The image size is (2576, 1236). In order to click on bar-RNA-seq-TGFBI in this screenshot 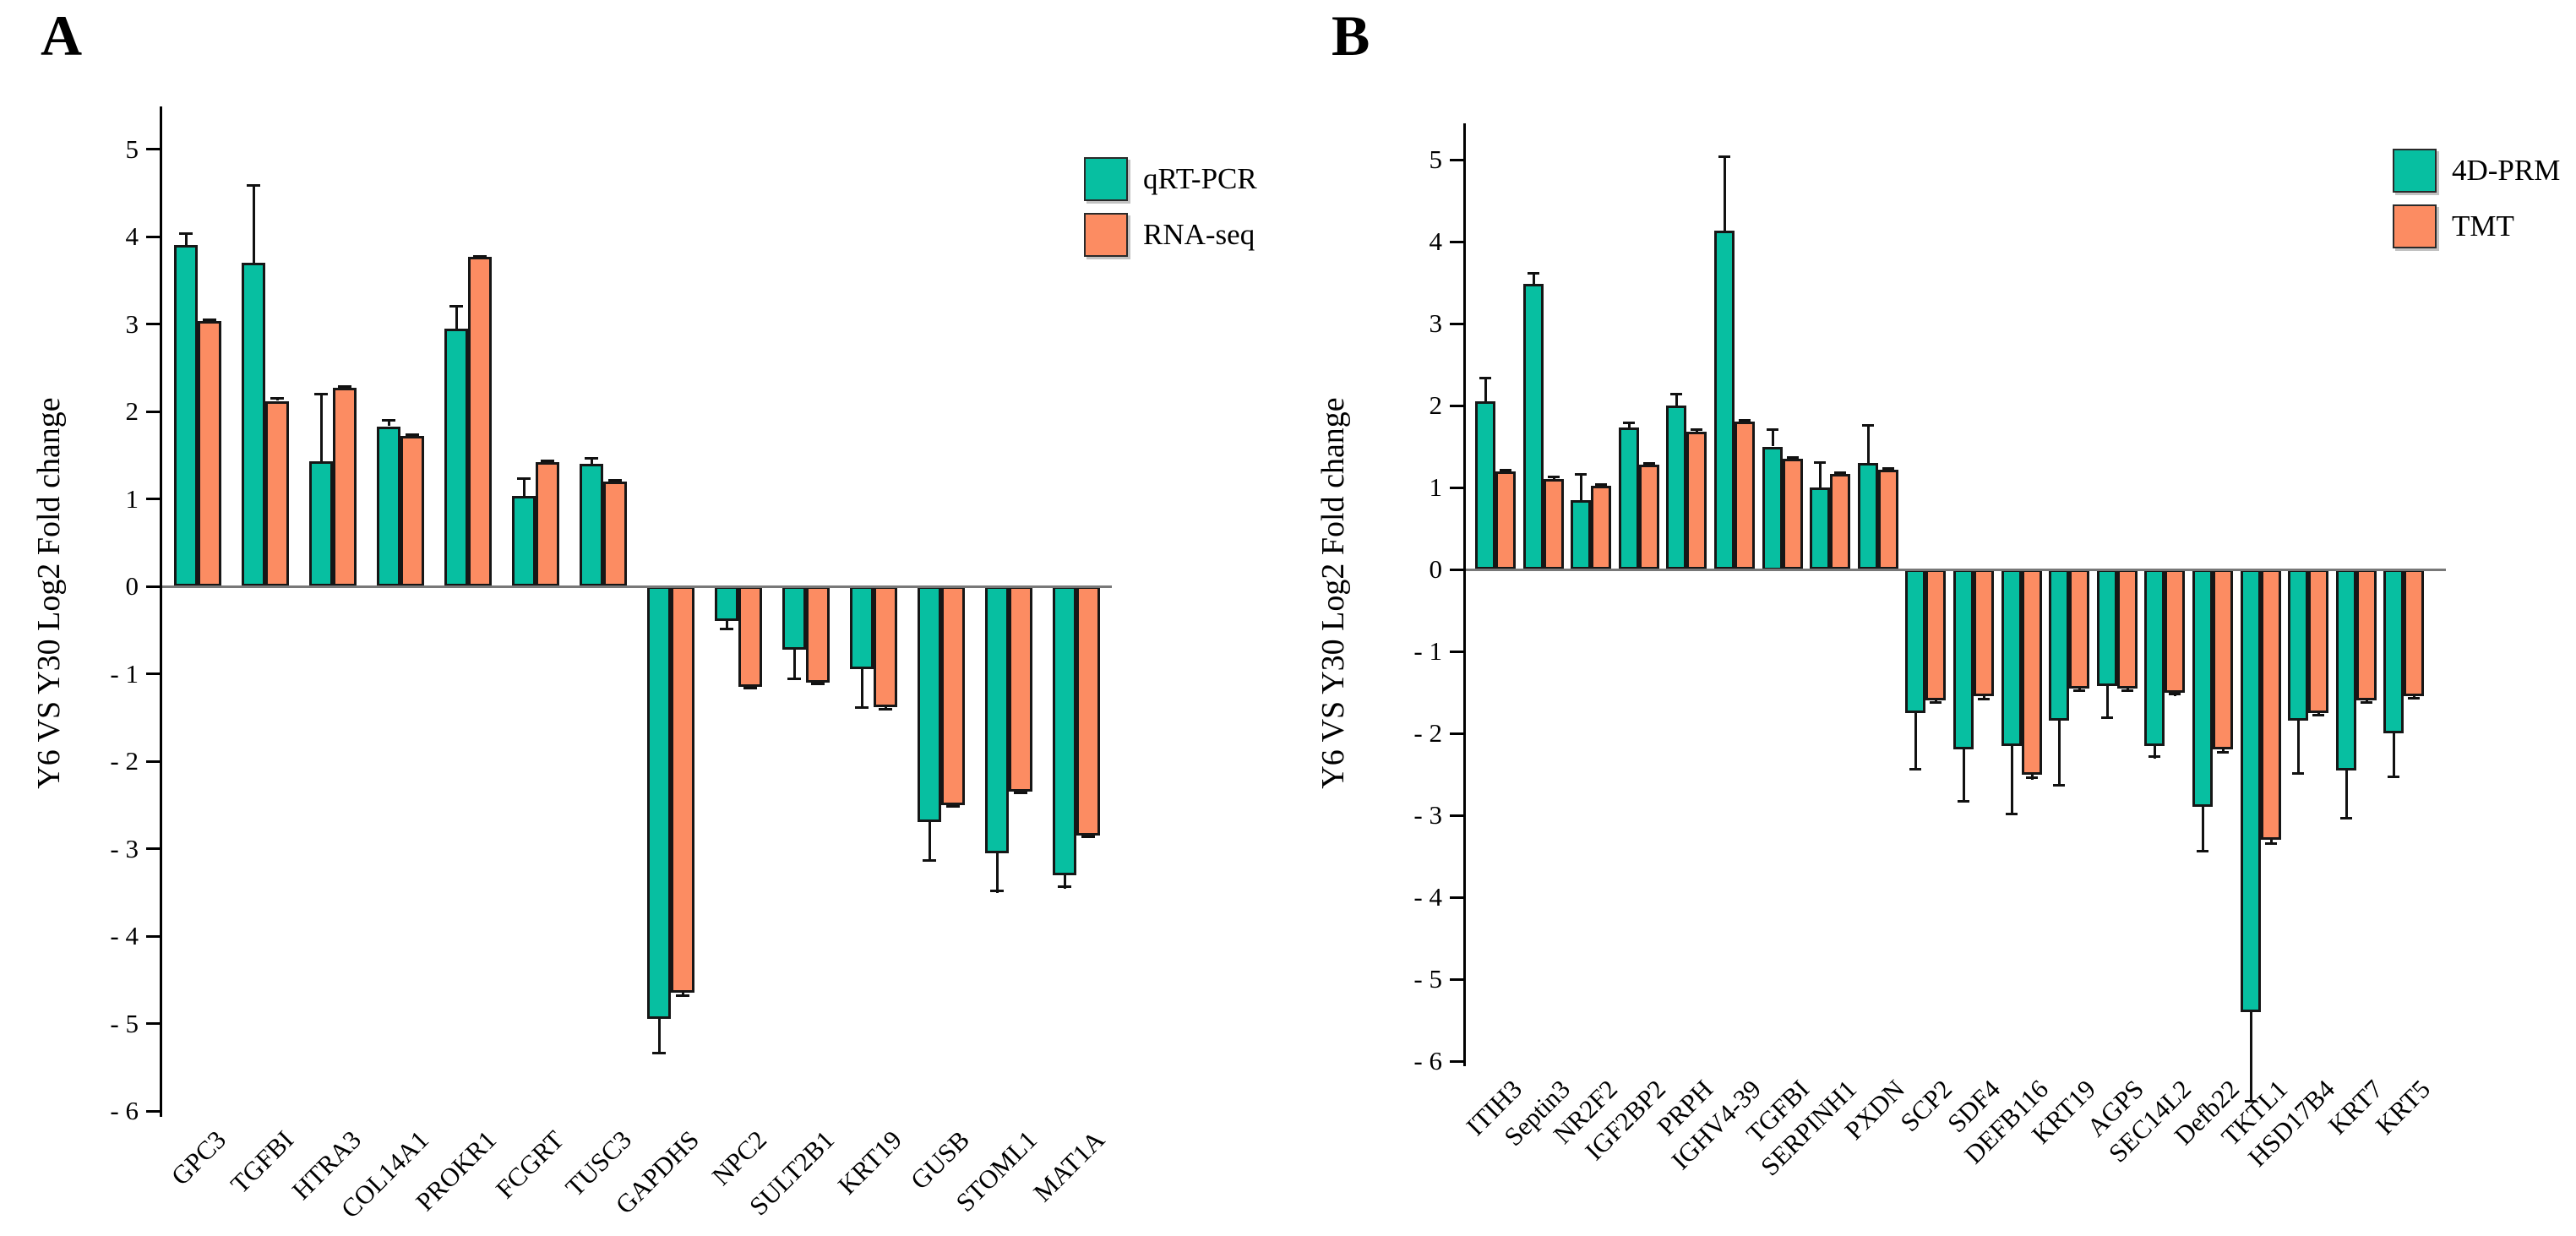, I will do `click(277, 493)`.